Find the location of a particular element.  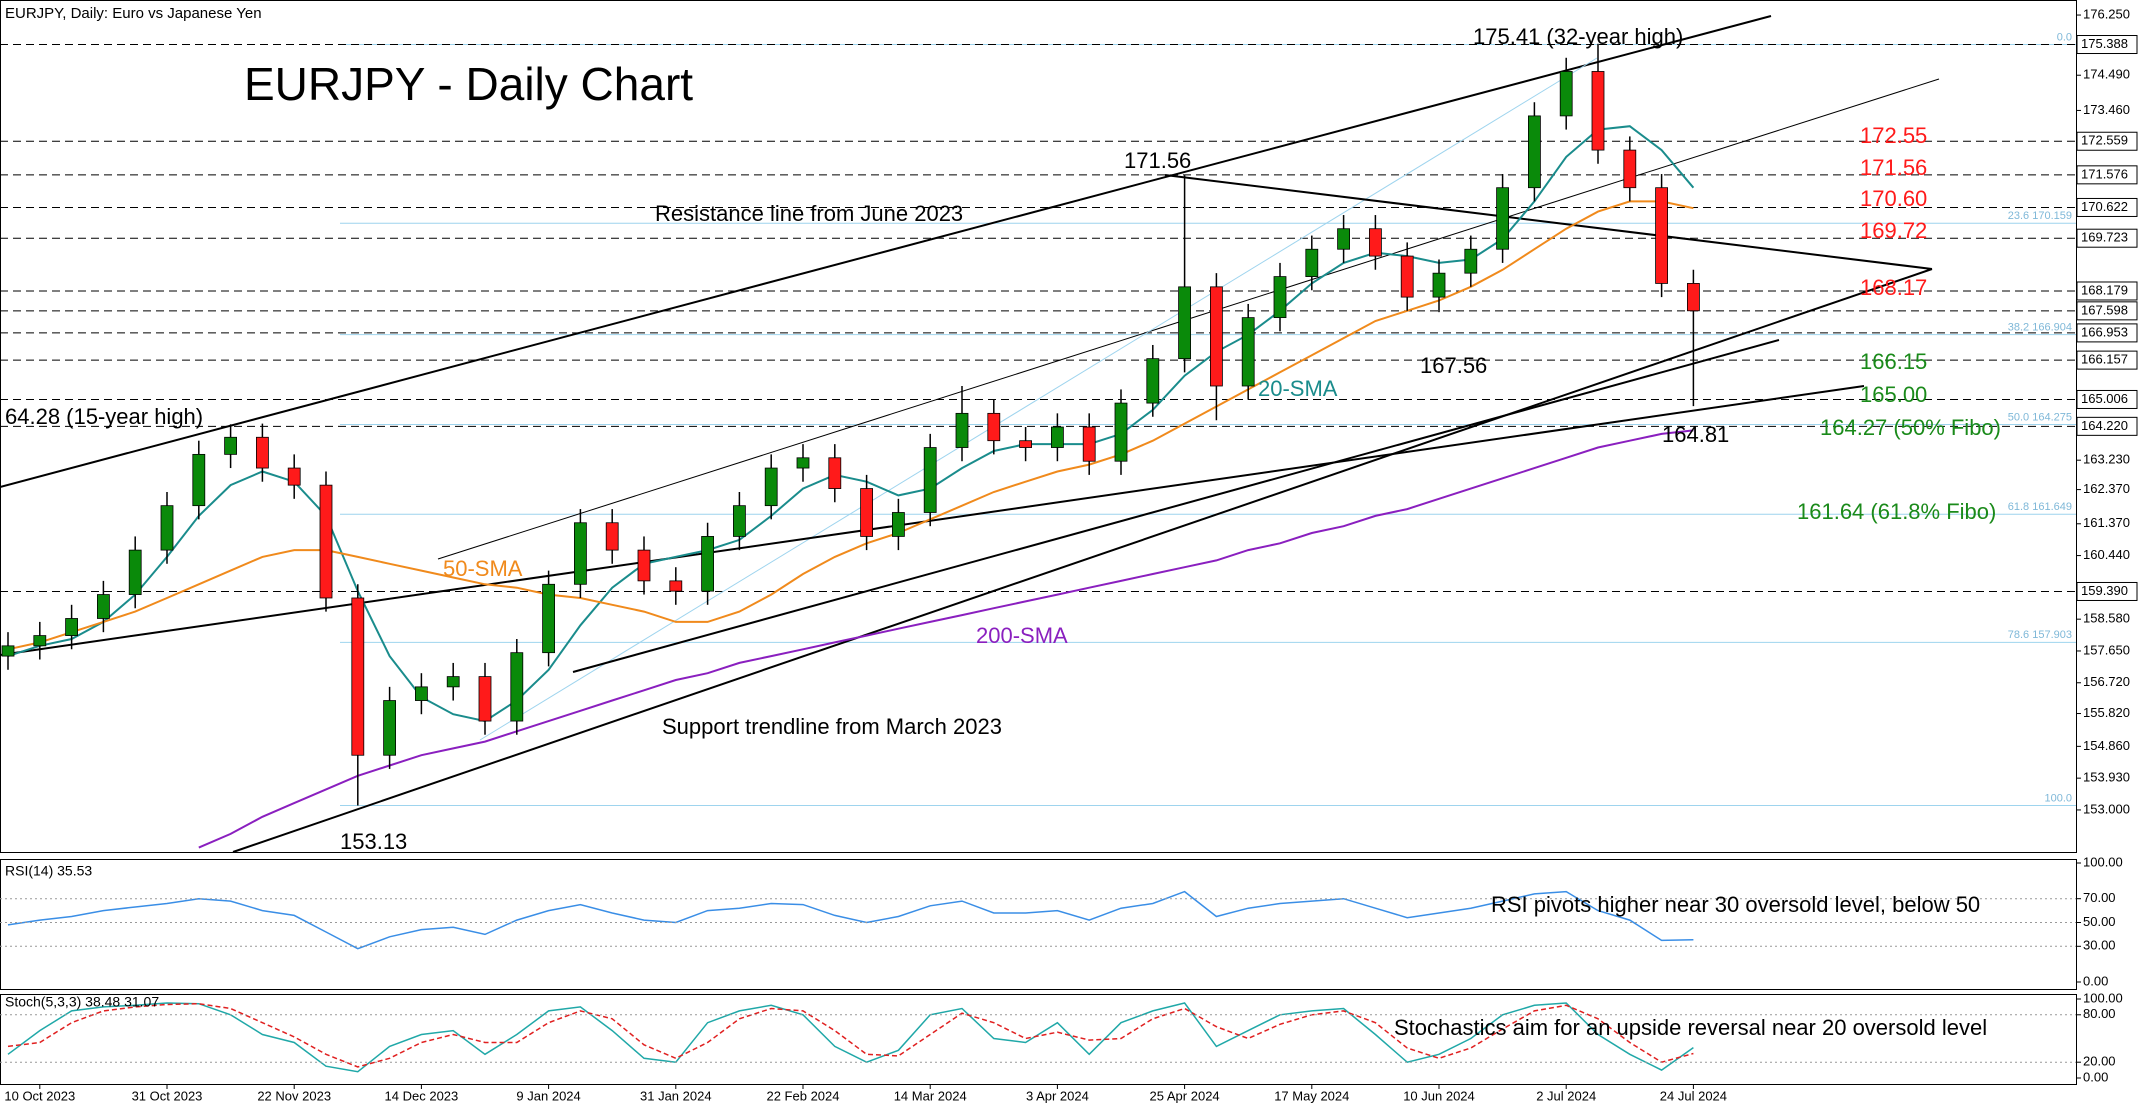

x-tick-label: 10 Oct 2023 is located at coordinates (39, 1095).